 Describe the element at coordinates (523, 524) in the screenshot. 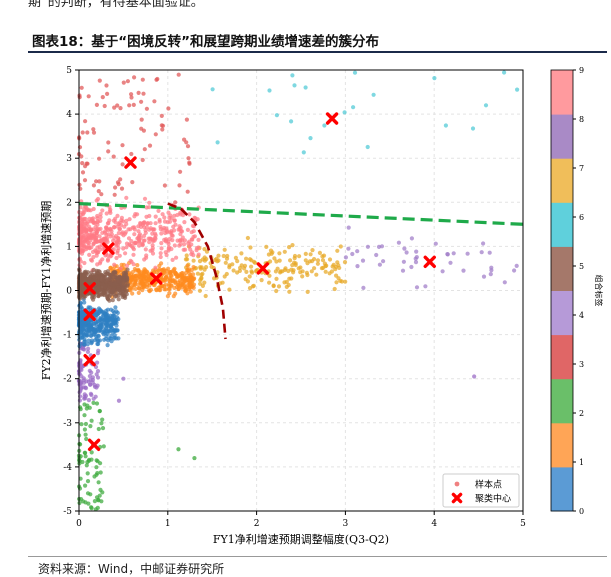

I see `x-tick-label: 5` at that location.